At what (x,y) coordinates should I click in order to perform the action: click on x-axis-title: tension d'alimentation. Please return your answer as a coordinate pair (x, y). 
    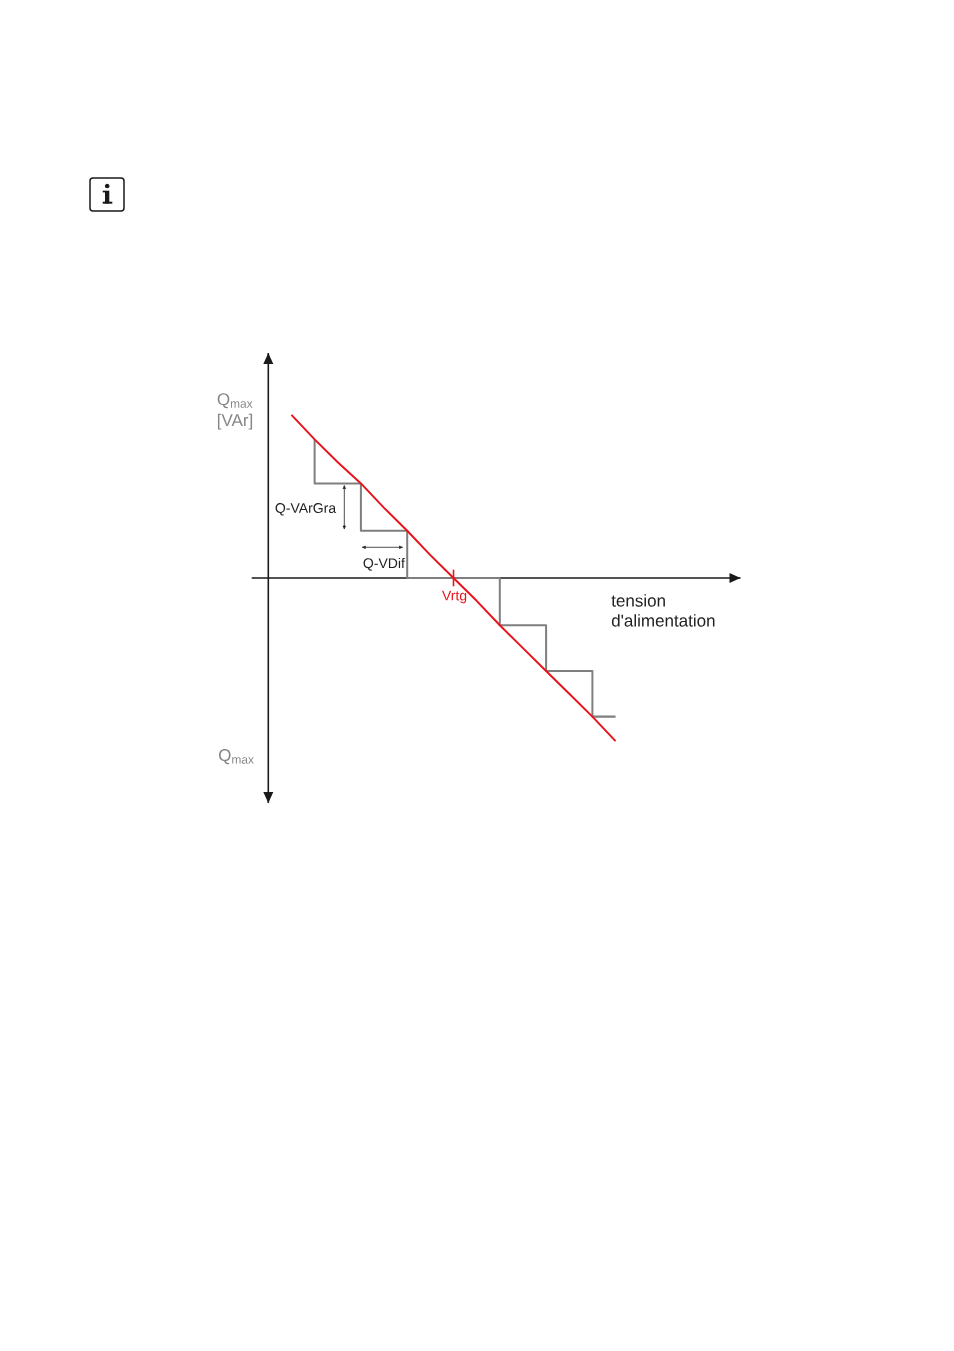
    Looking at the image, I should click on (663, 610).